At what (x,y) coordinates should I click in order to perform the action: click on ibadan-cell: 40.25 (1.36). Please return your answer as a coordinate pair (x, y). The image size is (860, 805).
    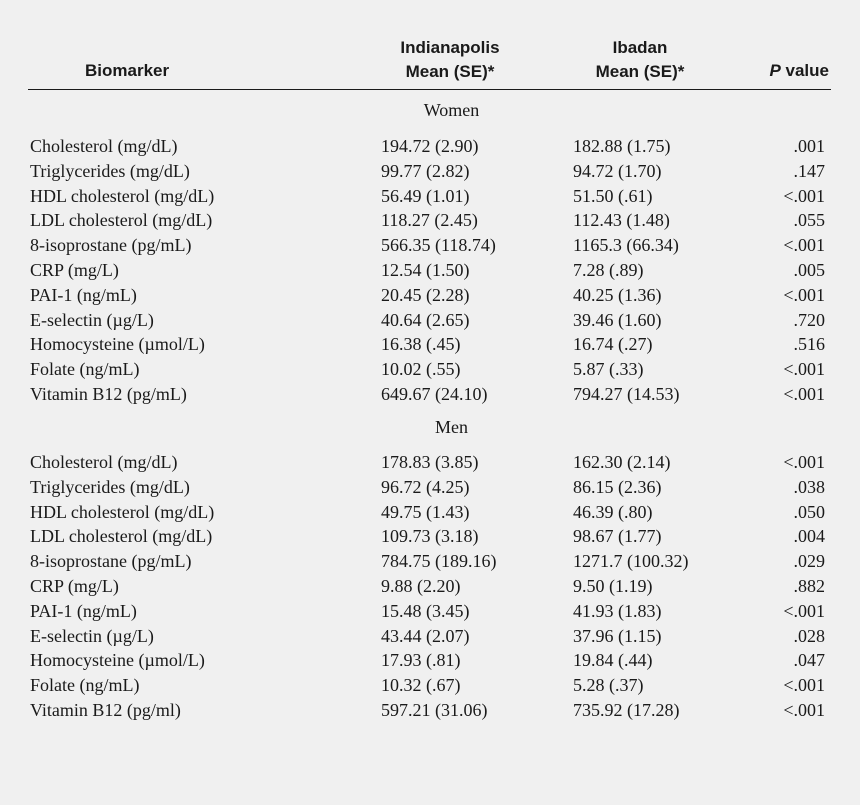
    Looking at the image, I should click on (617, 294).